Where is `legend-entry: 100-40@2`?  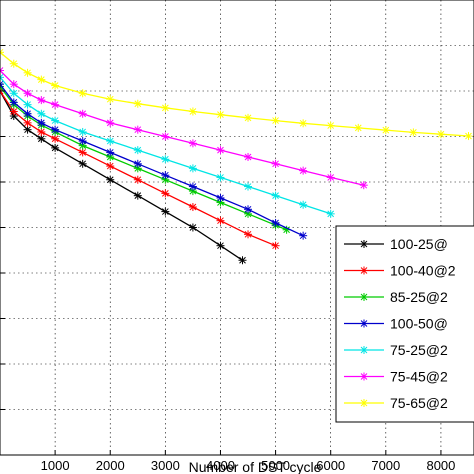 legend-entry: 100-40@2 is located at coordinates (400, 271).